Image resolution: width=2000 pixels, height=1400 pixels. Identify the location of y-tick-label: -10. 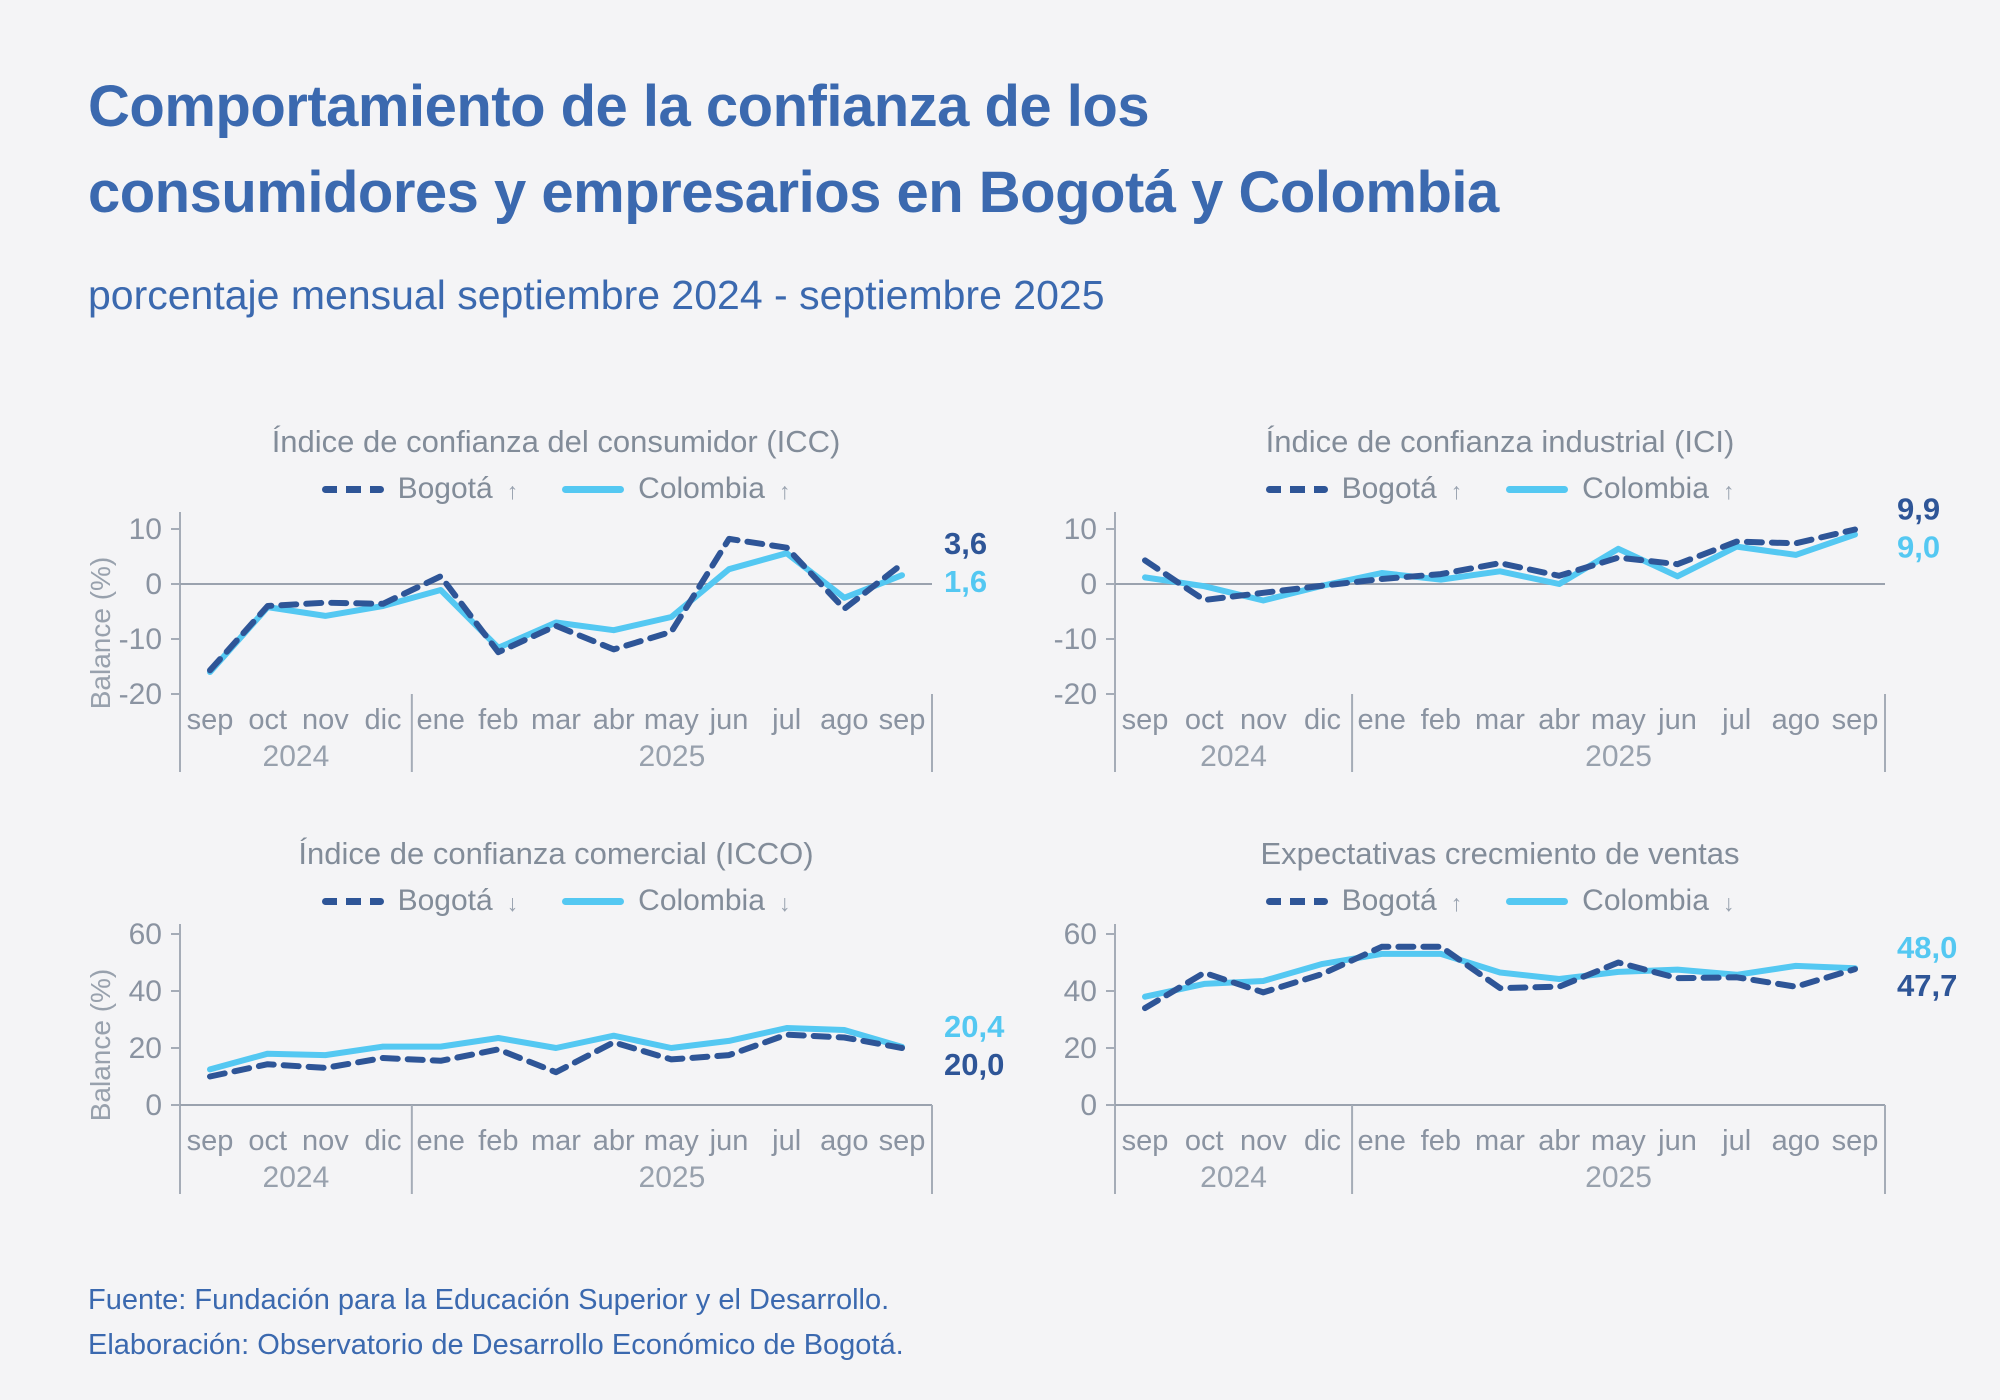
(140, 639).